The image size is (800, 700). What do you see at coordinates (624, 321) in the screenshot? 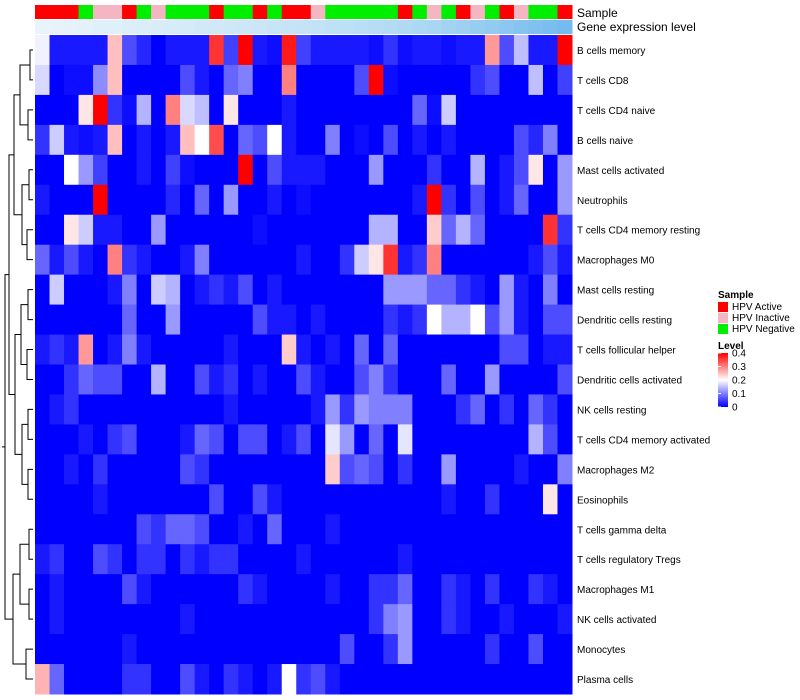
I see `row-label: Dendritic cells resting` at bounding box center [624, 321].